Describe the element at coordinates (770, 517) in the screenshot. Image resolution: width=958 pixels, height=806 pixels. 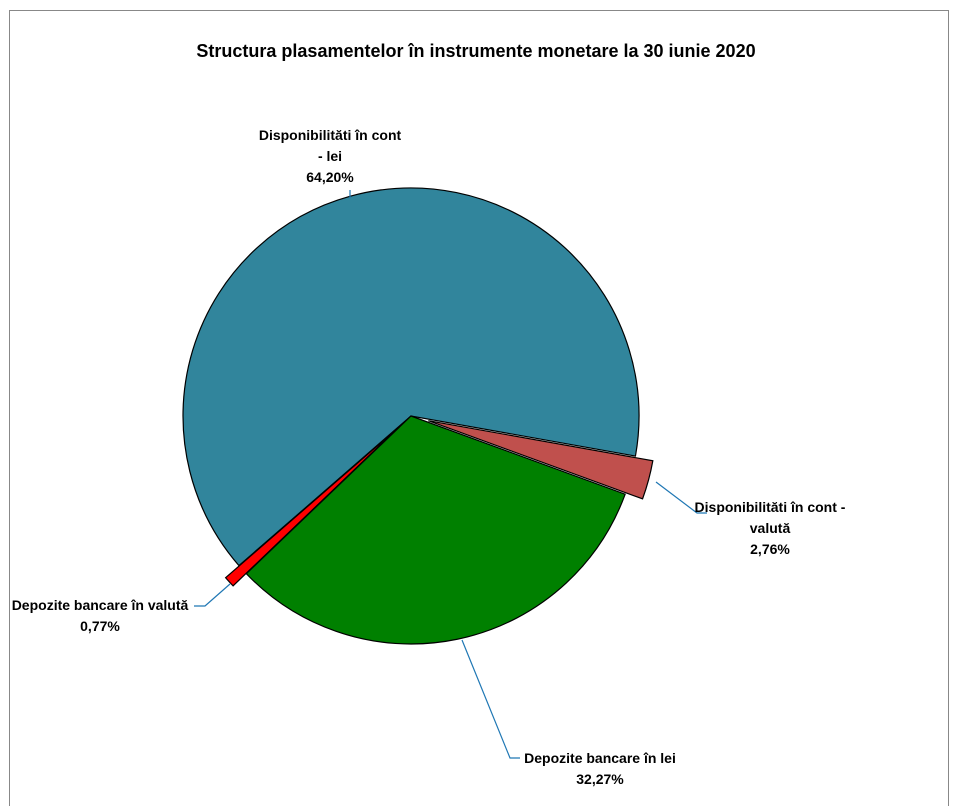
I see `category-label: Disponibilităti în cont - valută` at that location.